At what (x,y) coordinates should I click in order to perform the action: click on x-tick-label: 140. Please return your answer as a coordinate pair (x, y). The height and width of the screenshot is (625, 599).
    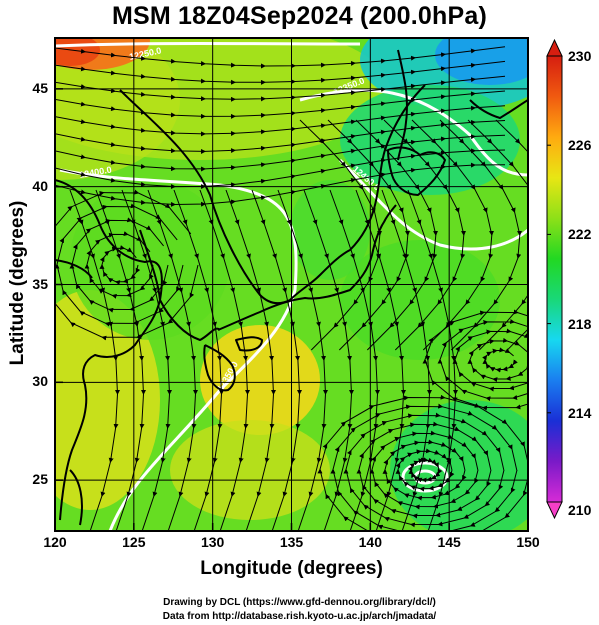
    Looking at the image, I should click on (370, 542).